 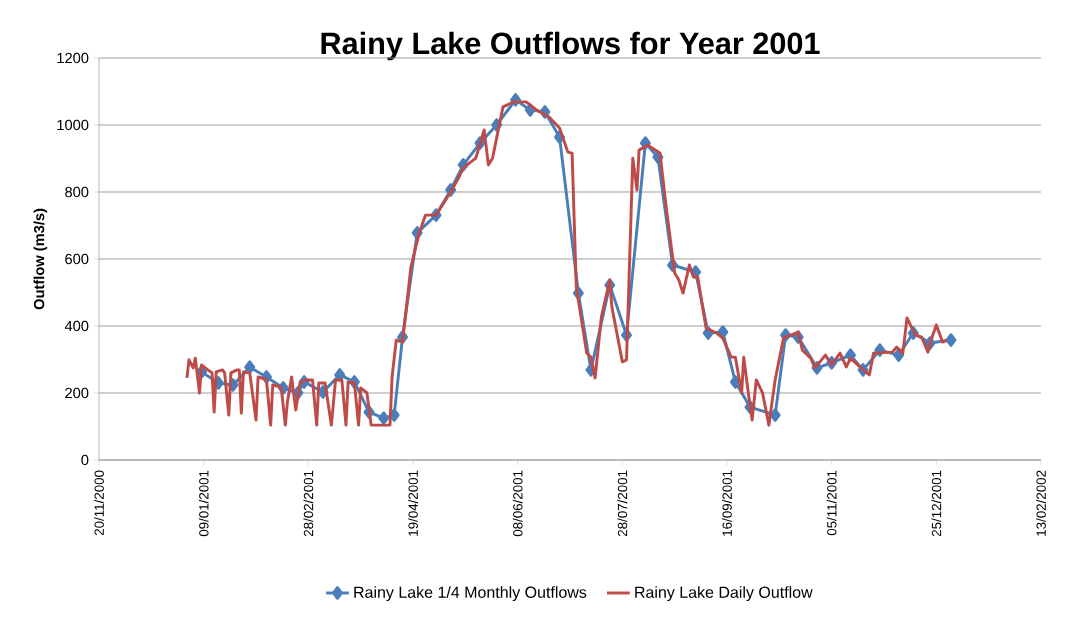 I want to click on chart-title: Rainy Lake Outflows for Year 2001, so click(x=570, y=46).